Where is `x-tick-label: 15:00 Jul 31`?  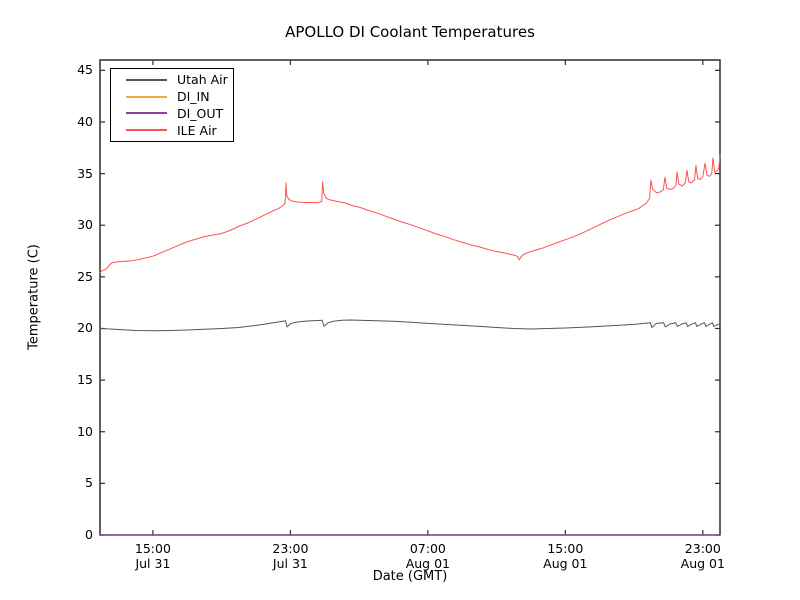 x-tick-label: 15:00 Jul 31 is located at coordinates (153, 556).